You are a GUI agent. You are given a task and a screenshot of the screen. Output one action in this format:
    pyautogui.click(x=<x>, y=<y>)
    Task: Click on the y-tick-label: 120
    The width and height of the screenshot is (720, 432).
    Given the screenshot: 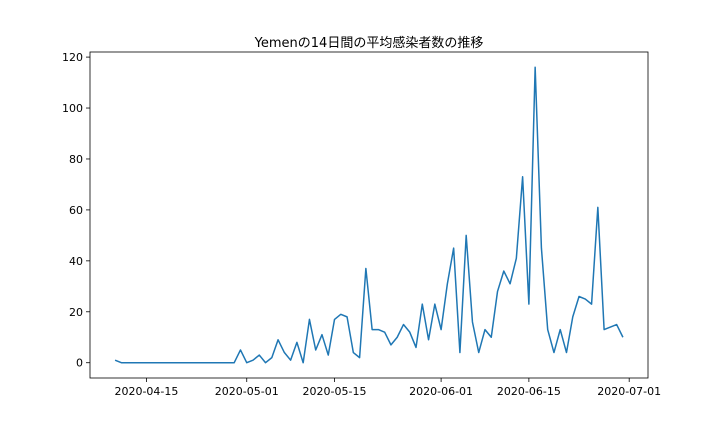 What is the action you would take?
    pyautogui.click(x=72, y=57)
    